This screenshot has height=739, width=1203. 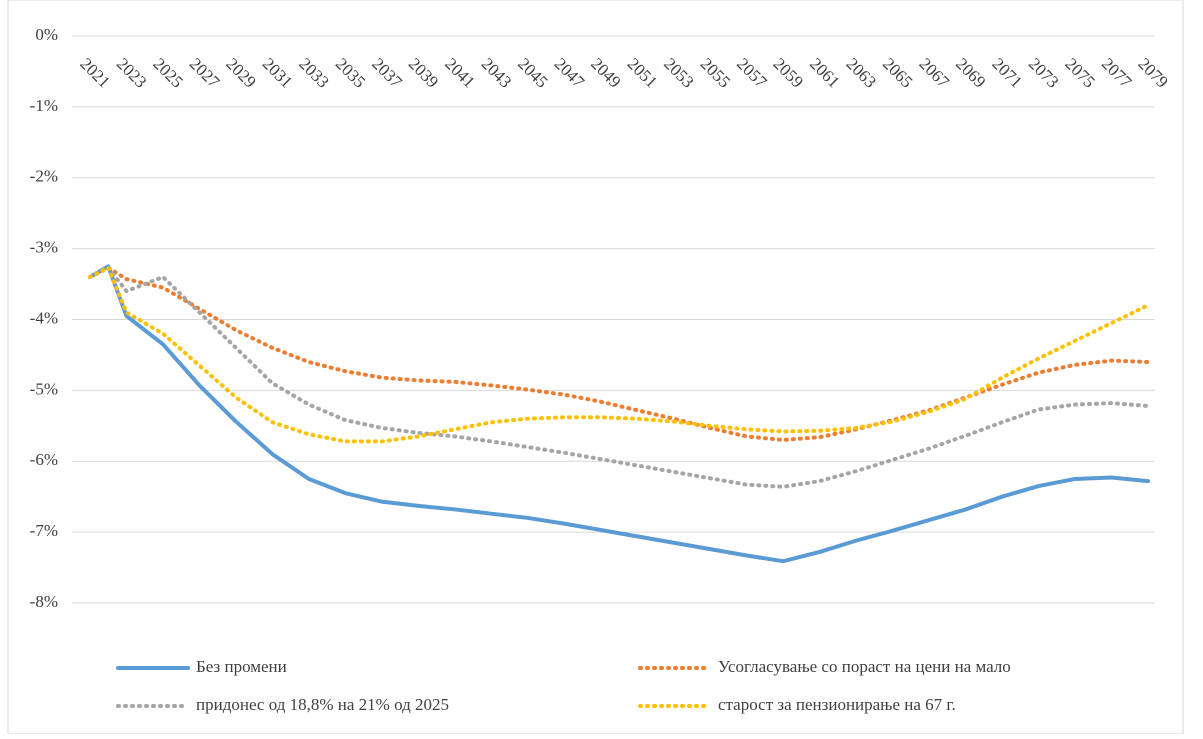 What do you see at coordinates (715, 72) in the screenshot?
I see `x-tick-label: 2055` at bounding box center [715, 72].